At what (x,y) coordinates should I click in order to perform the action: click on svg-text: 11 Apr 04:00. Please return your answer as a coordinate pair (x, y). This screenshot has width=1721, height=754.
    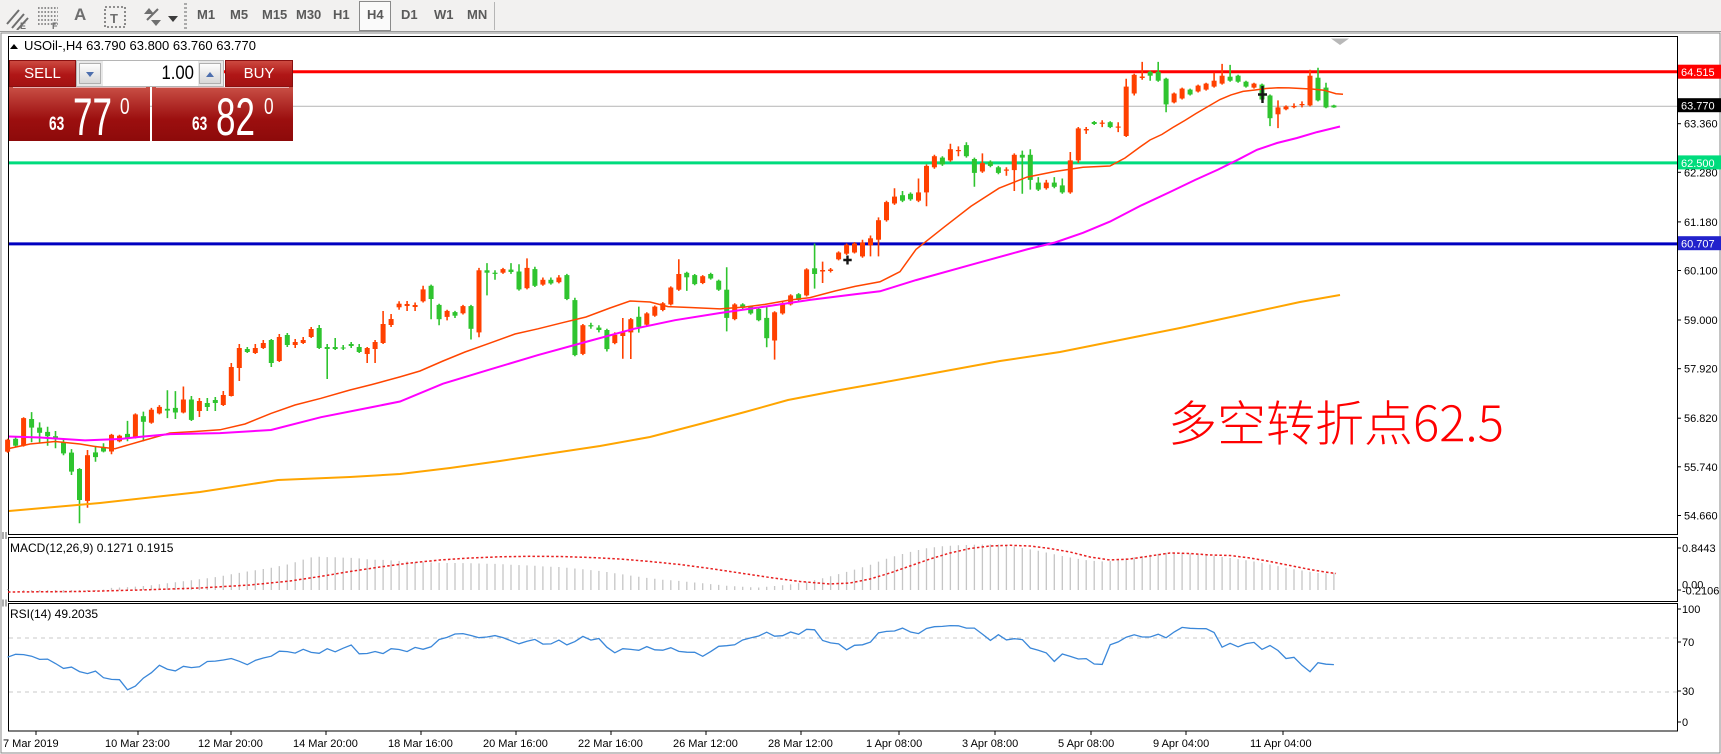
    Looking at the image, I should click on (1281, 744).